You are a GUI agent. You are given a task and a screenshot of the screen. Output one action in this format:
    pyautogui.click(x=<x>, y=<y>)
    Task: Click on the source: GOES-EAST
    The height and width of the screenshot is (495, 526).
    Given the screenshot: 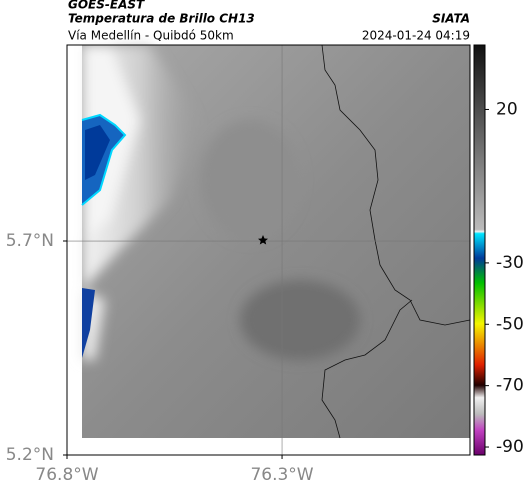 What is the action you would take?
    pyautogui.click(x=106, y=6)
    